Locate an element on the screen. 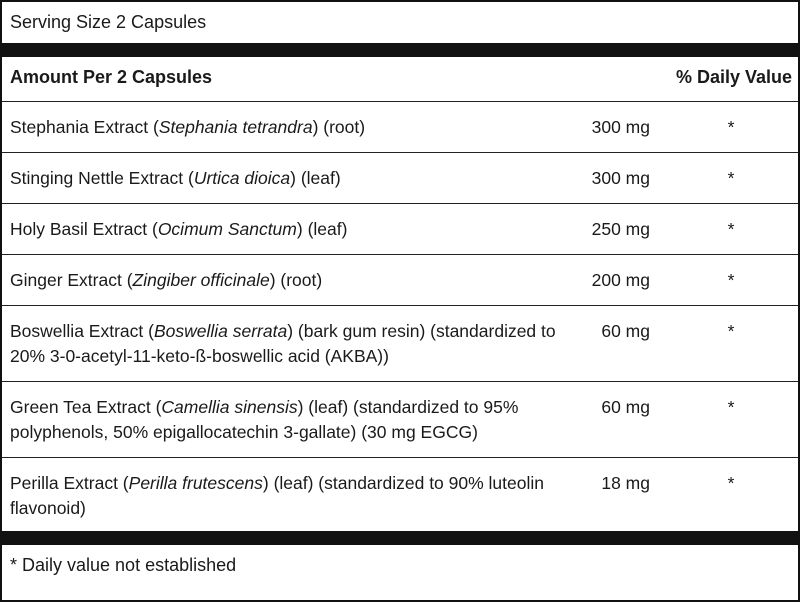 This screenshot has height=602, width=800. latin-name: Zingiber officinale is located at coordinates (201, 280).